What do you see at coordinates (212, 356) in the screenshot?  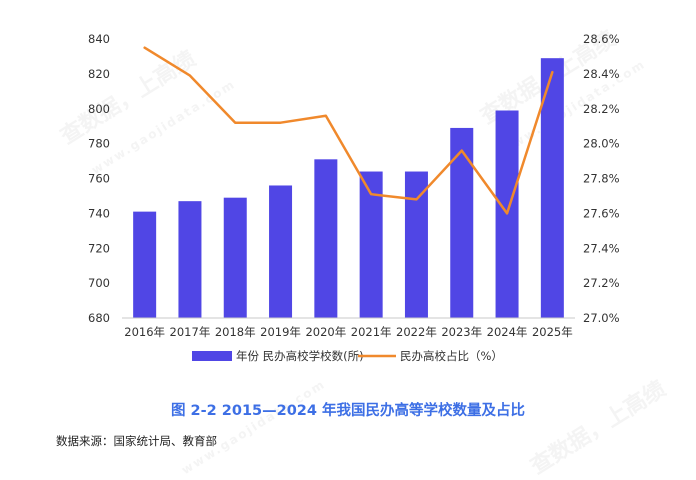 I see `legend-swatch-bar` at bounding box center [212, 356].